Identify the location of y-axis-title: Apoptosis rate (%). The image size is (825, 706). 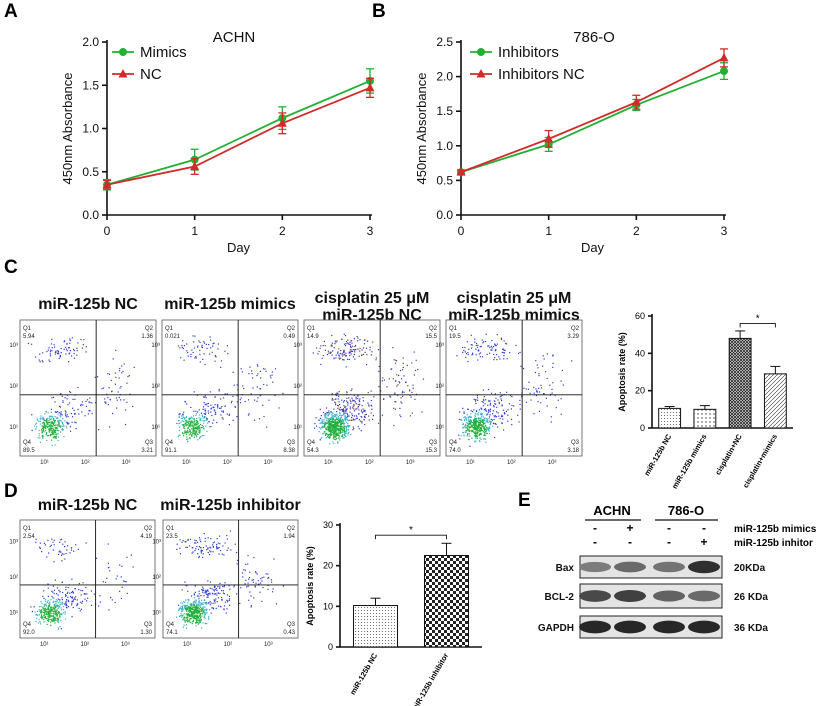
(310, 586).